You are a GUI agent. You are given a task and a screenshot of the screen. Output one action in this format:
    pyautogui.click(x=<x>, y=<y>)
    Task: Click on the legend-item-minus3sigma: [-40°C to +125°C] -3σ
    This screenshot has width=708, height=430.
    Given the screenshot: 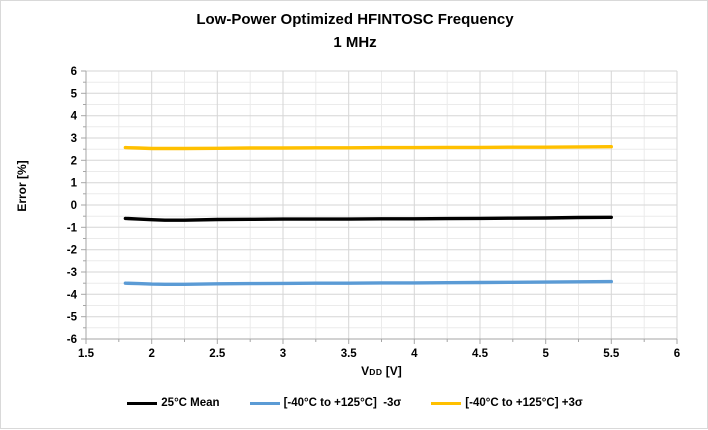 What is the action you would take?
    pyautogui.click(x=325, y=403)
    